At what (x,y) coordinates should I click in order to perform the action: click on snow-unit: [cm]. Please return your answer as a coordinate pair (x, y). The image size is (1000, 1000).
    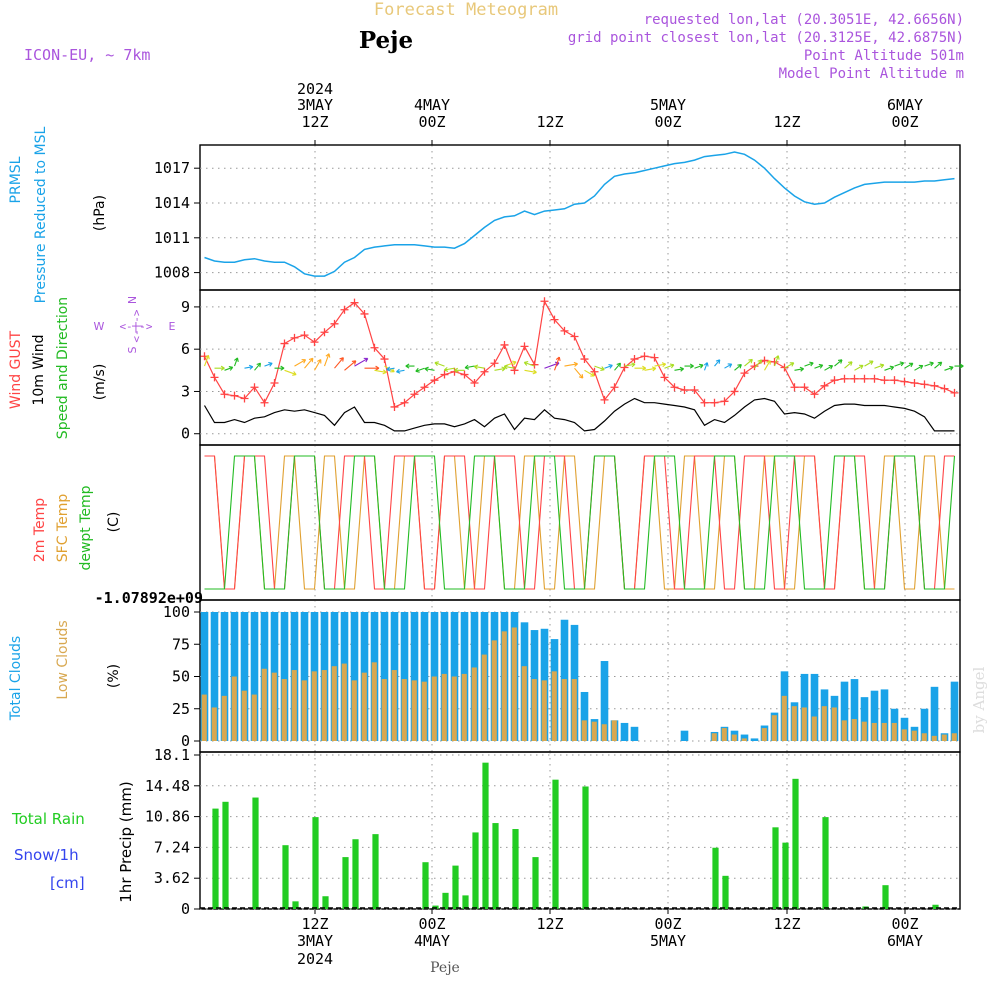
    Looking at the image, I should click on (67, 883).